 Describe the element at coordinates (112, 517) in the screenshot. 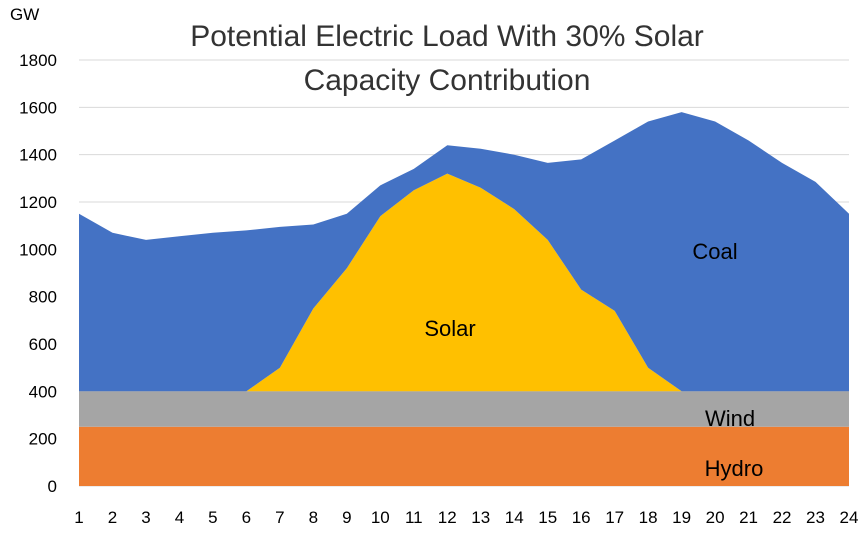

I see `x-tick-label-2: 2` at that location.